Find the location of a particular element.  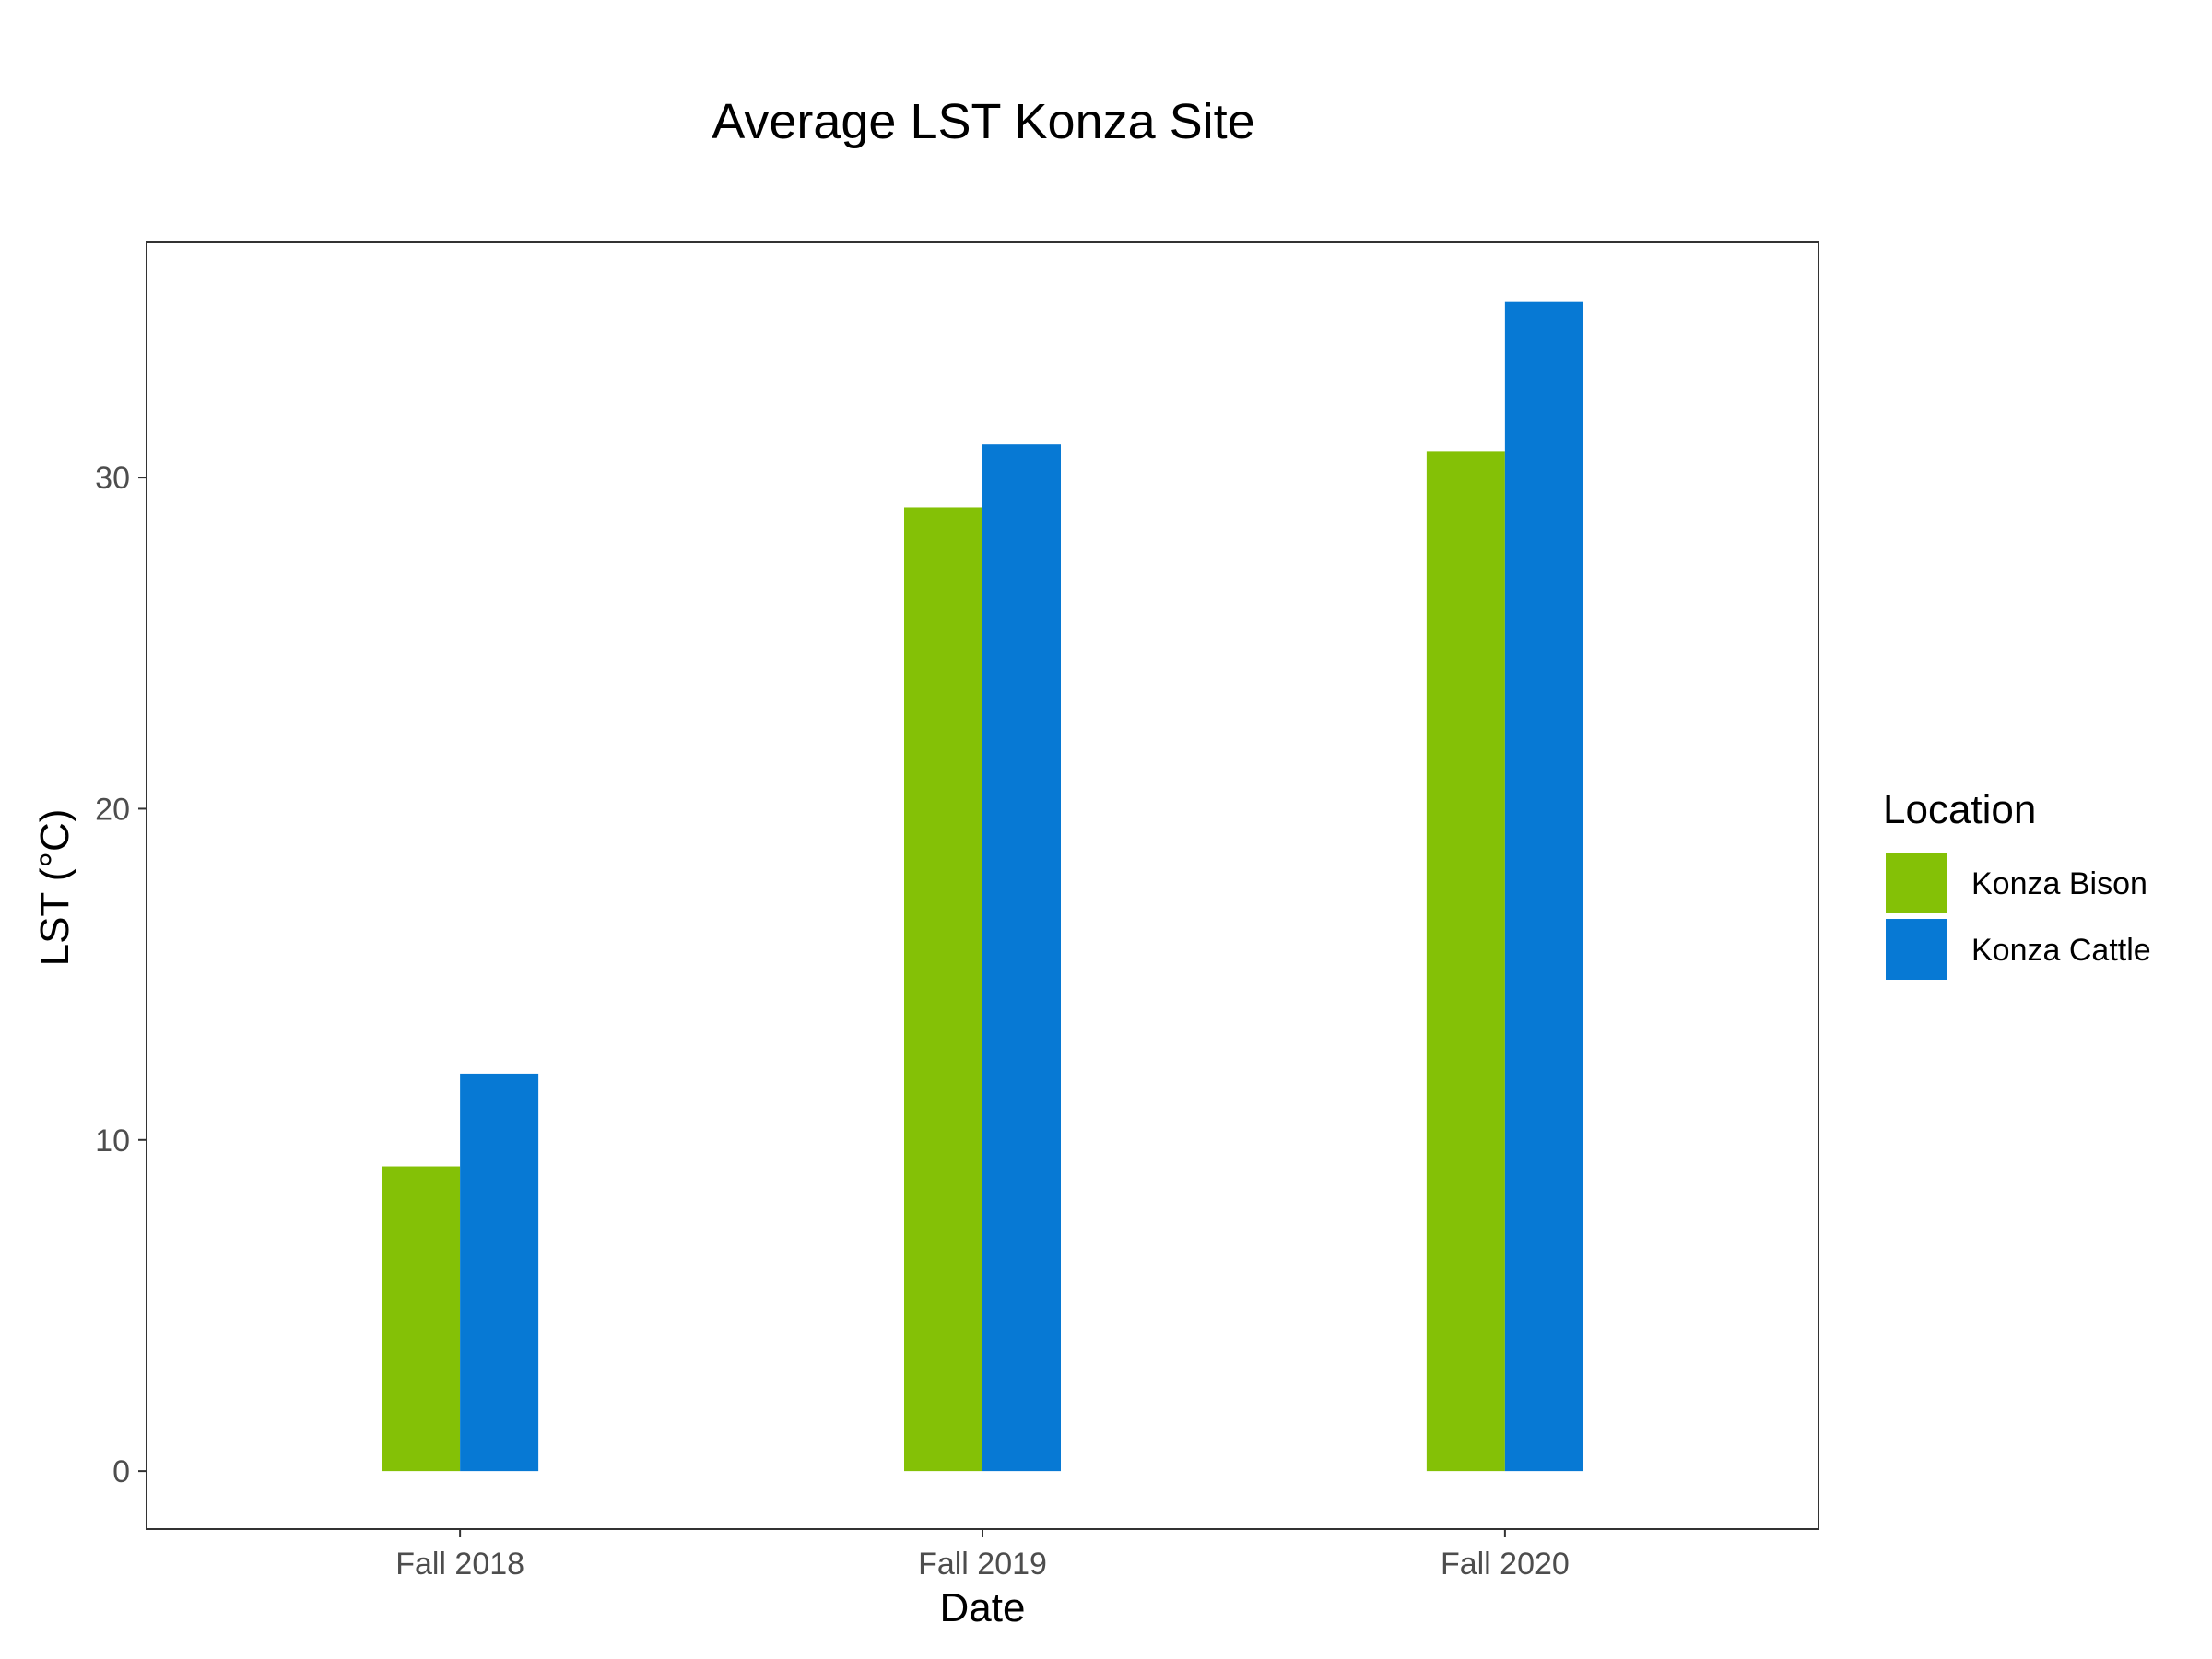

x-axis-title: Date is located at coordinates (983, 1607).